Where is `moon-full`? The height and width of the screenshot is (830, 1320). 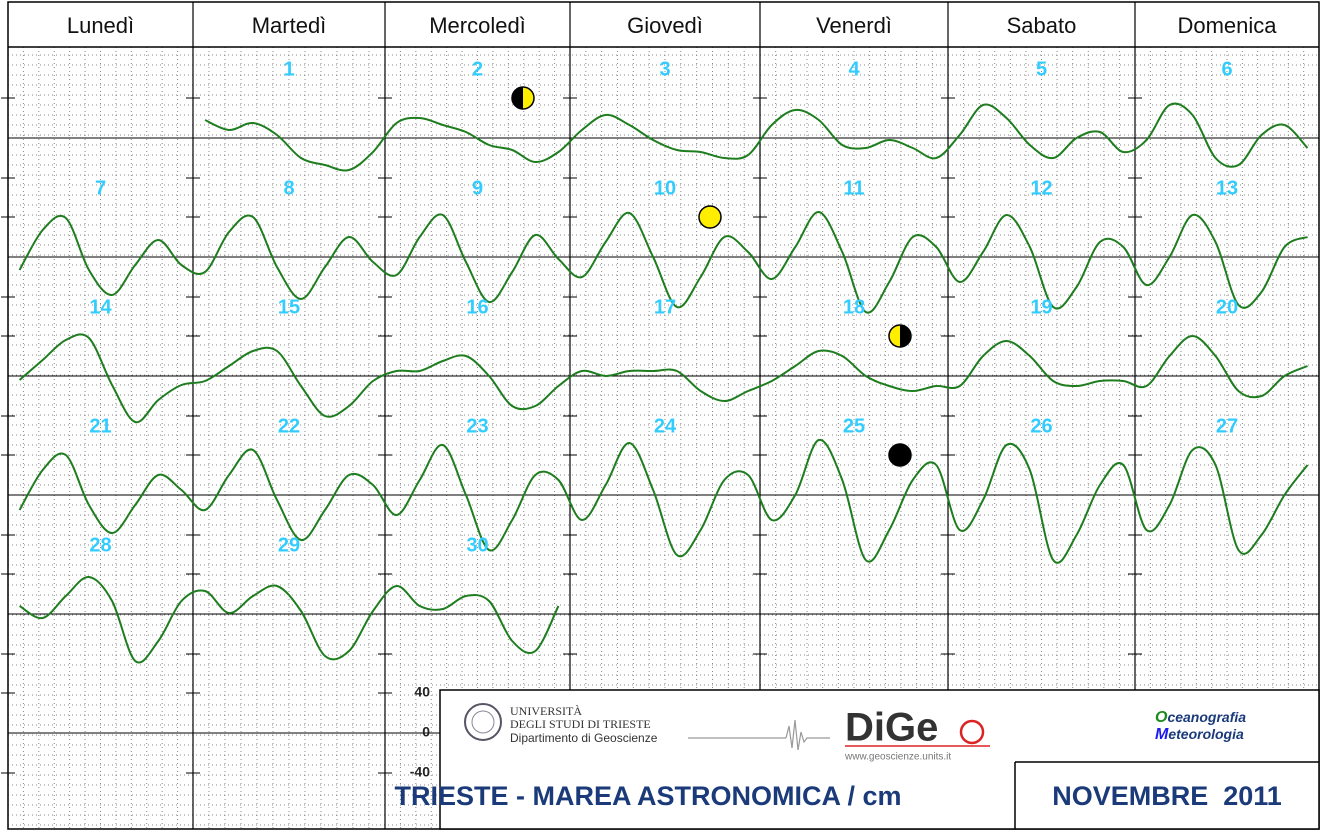 moon-full is located at coordinates (710, 217).